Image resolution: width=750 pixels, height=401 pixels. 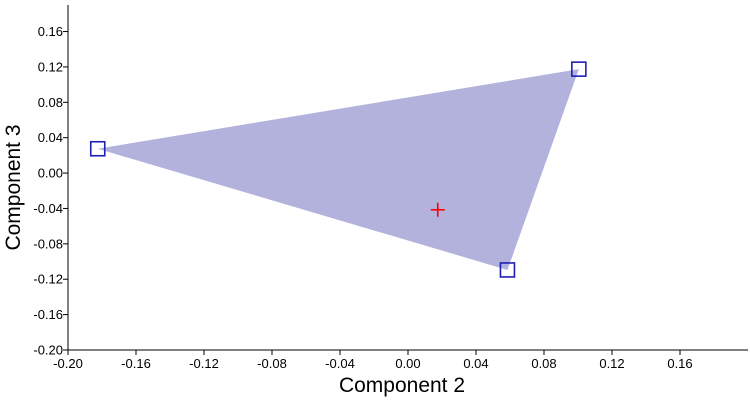 What do you see at coordinates (48, 279) in the screenshot?
I see `y-tick-label: -0.12` at bounding box center [48, 279].